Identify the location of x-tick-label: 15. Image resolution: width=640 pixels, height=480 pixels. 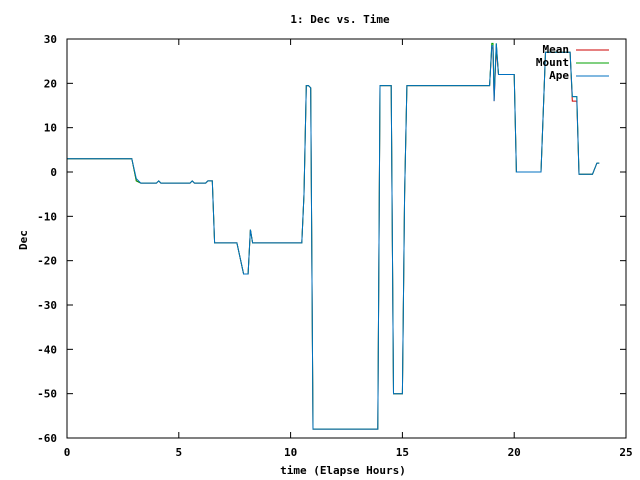
(402, 452).